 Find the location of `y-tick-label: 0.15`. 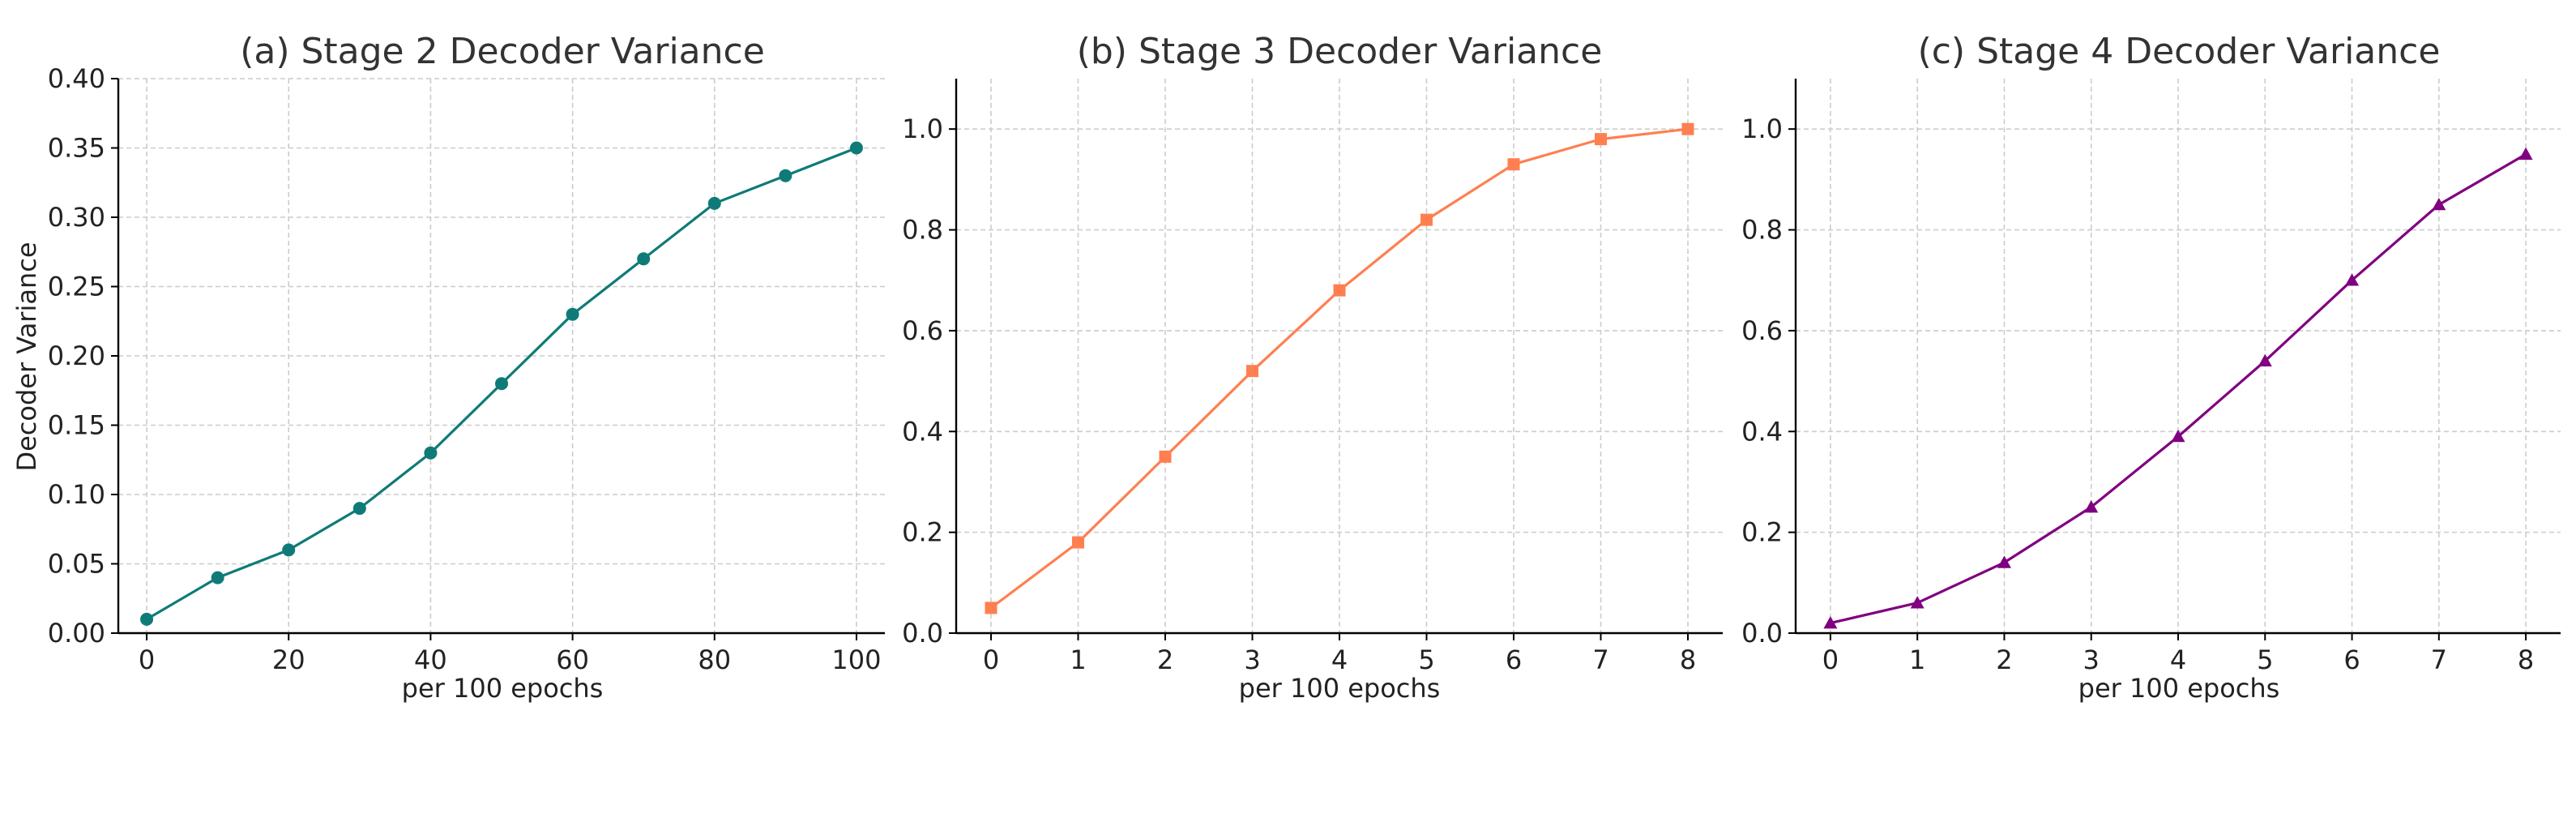

y-tick-label: 0.15 is located at coordinates (76, 425).